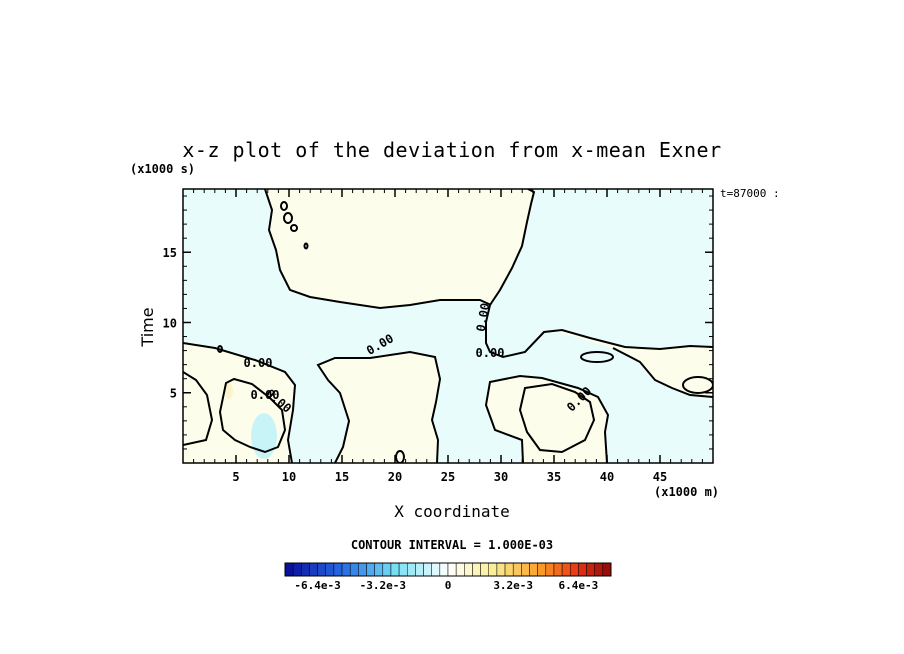  I want to click on x-tick-label: 5, so click(235, 477).